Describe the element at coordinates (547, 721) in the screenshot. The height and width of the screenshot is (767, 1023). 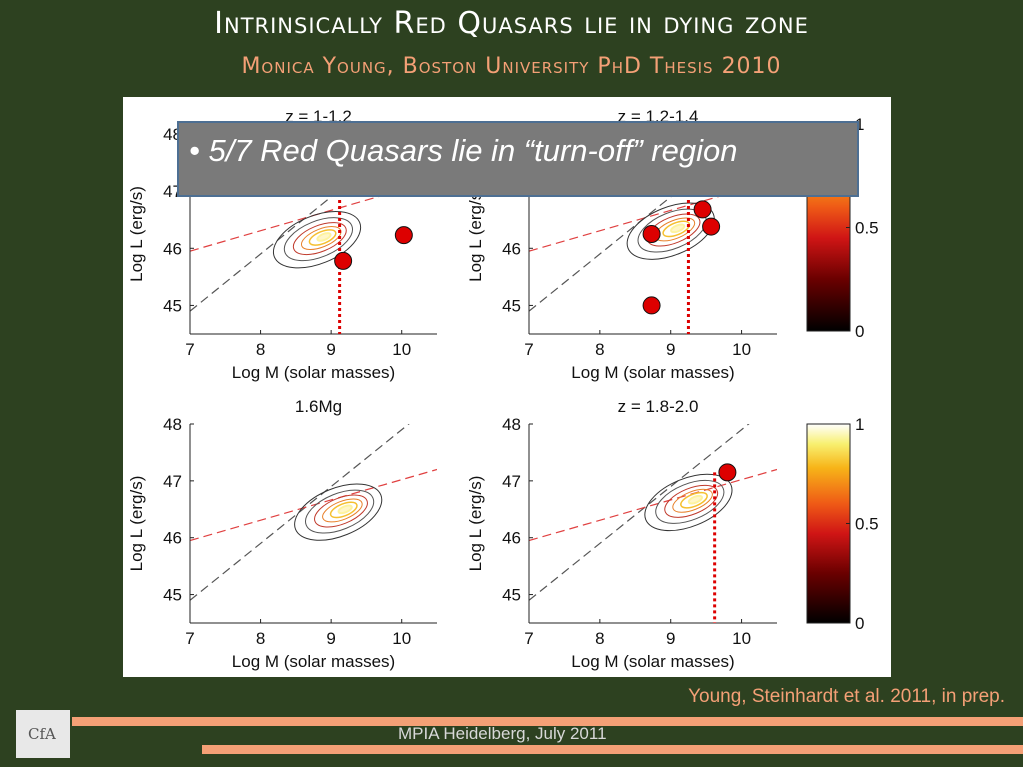
I see `footer-bar-top` at that location.